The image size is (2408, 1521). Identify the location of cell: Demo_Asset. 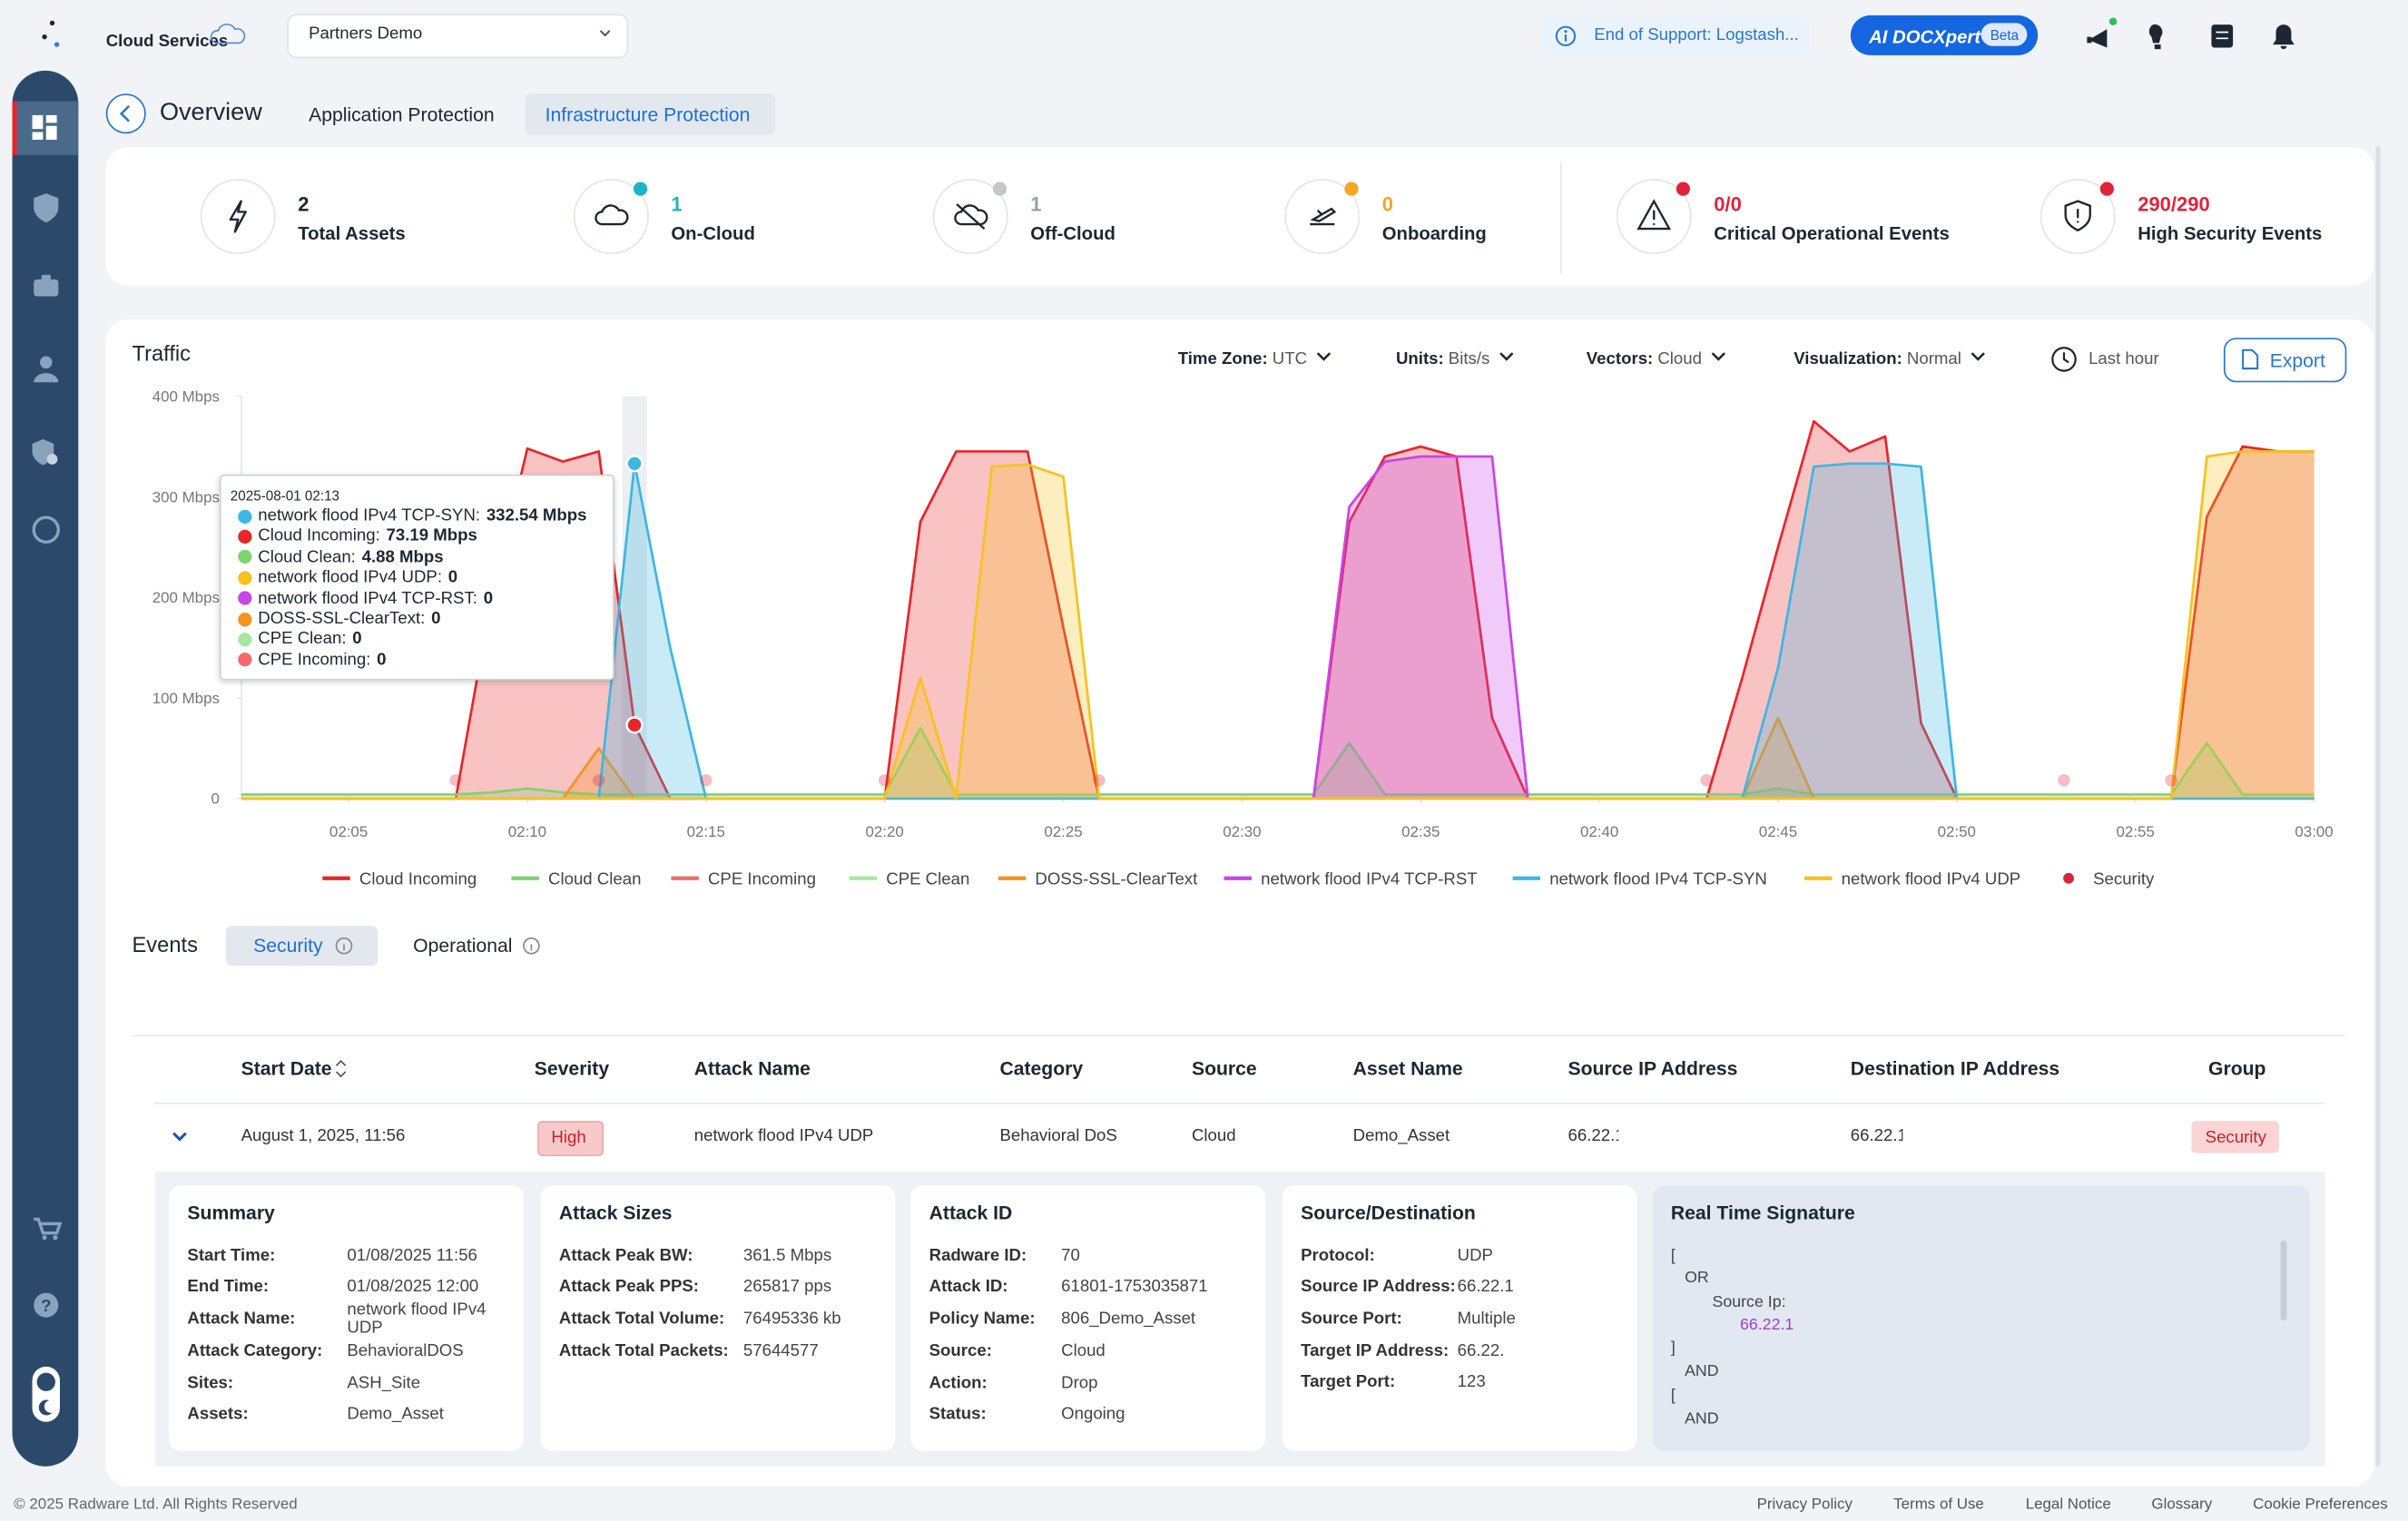
(1401, 1136).